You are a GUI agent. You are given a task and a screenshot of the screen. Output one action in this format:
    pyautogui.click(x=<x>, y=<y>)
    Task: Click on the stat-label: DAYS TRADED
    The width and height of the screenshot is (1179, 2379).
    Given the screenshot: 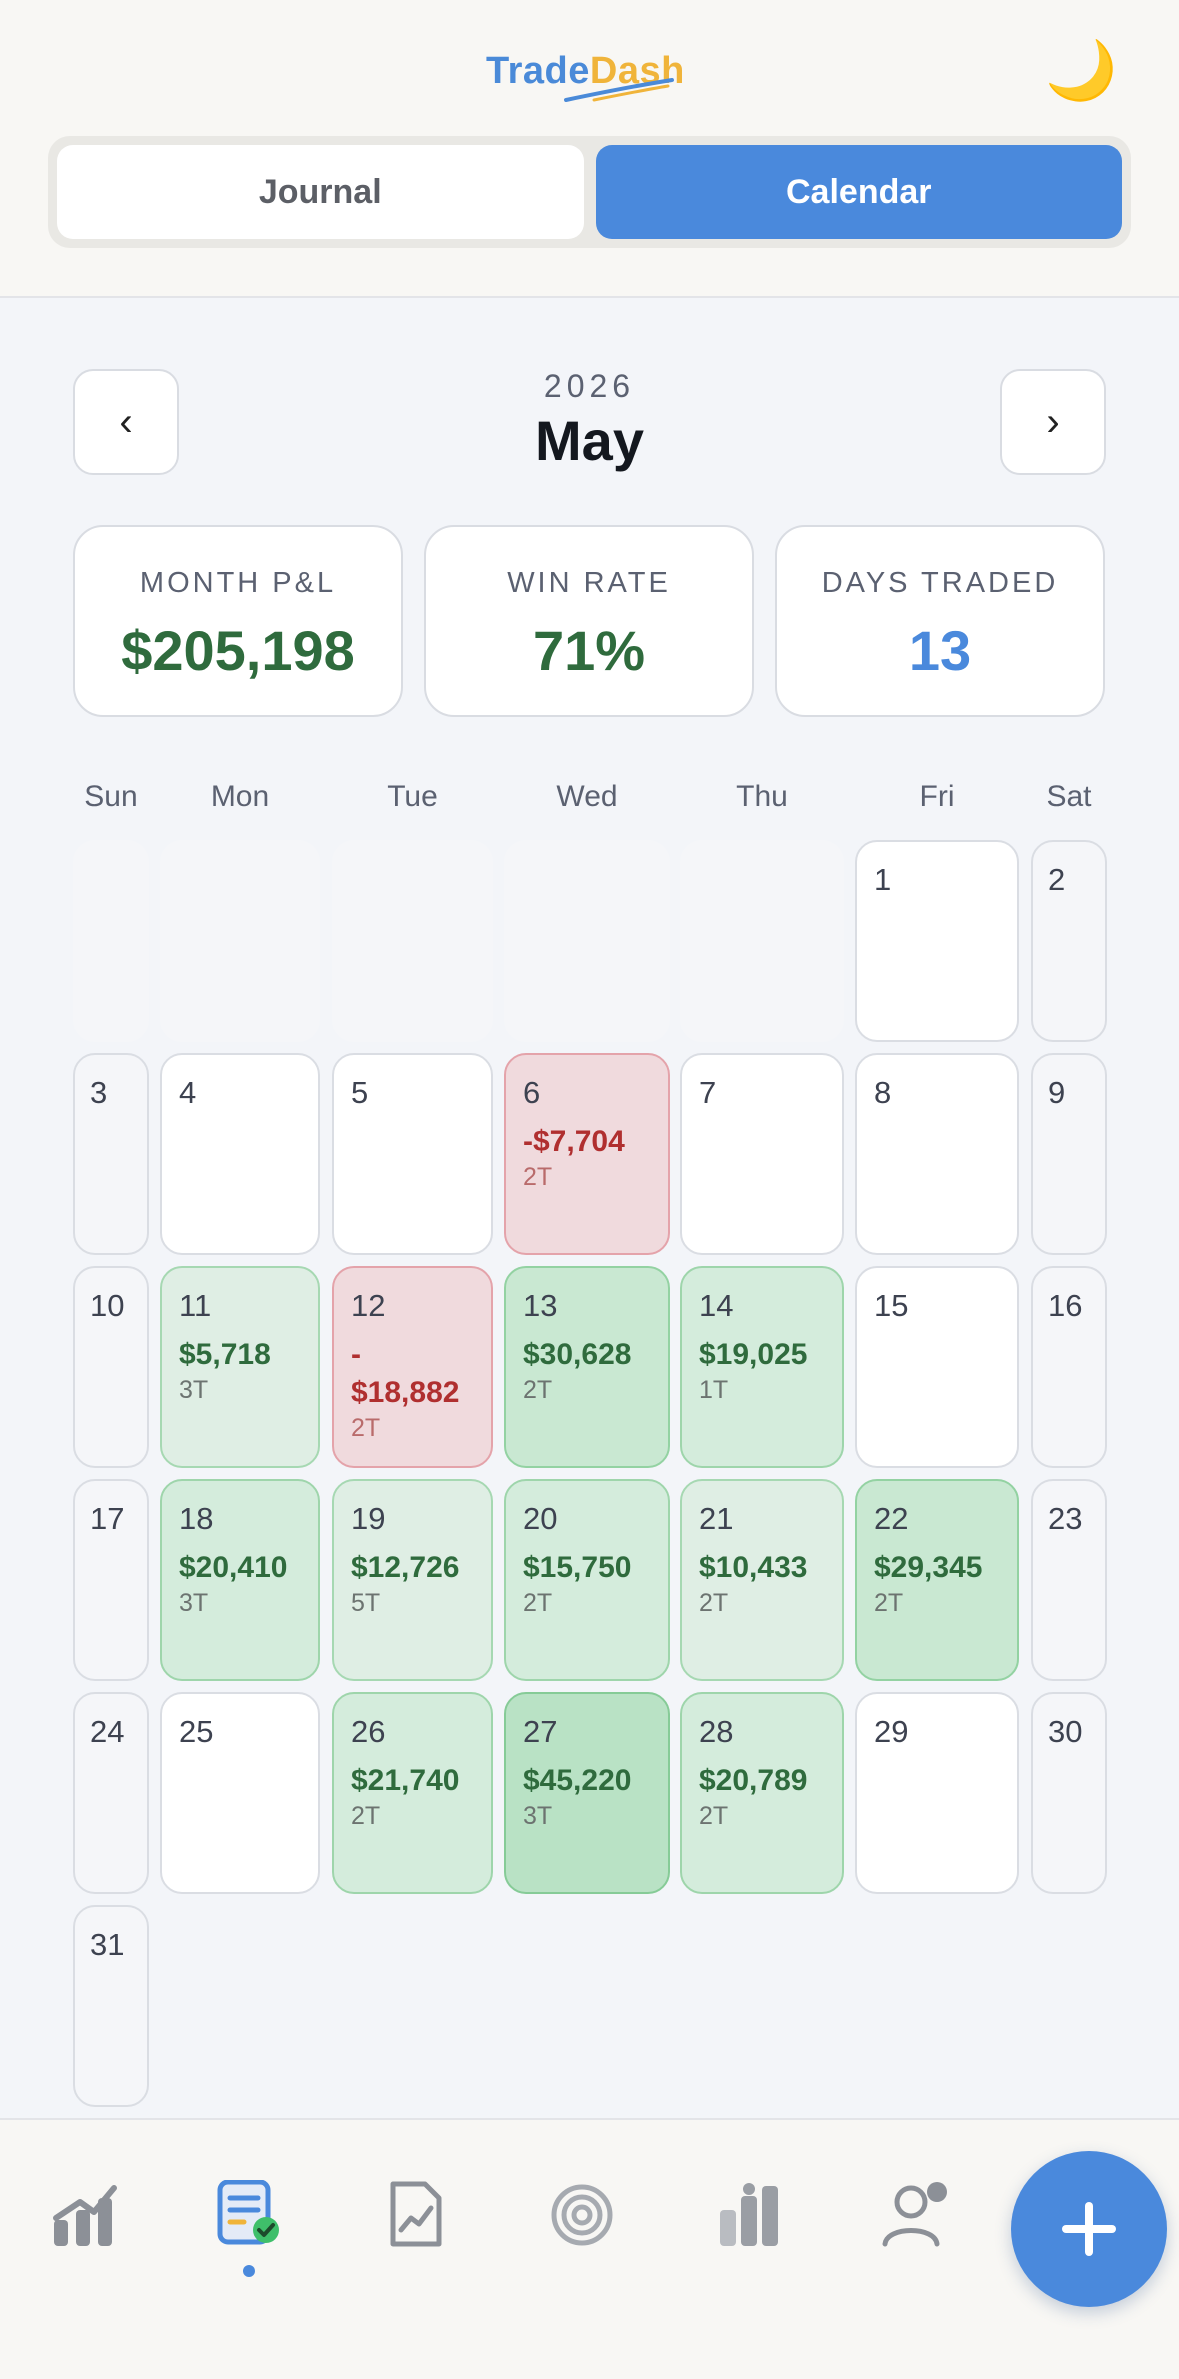 What is the action you would take?
    pyautogui.click(x=940, y=583)
    